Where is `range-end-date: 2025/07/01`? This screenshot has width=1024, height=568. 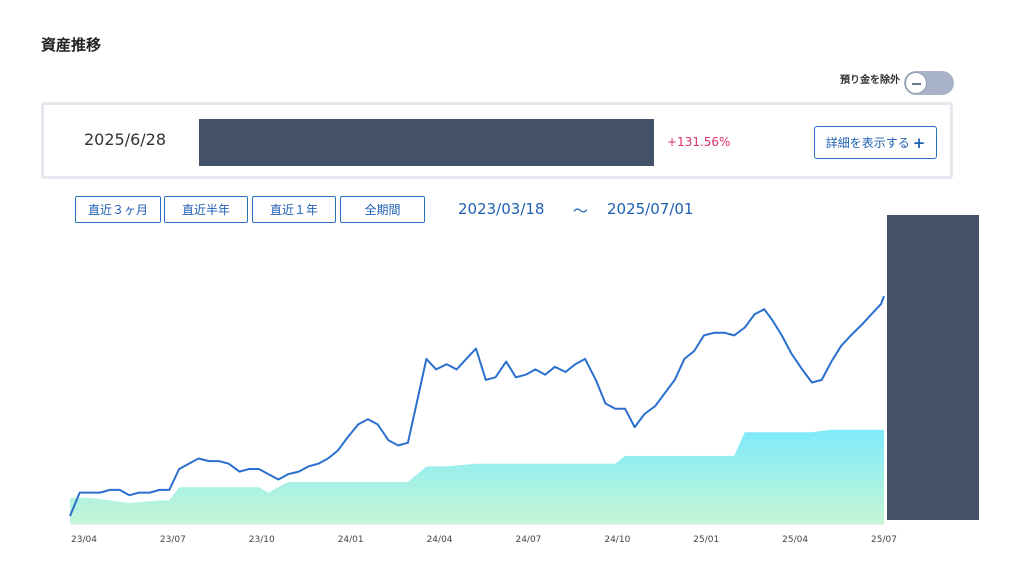
range-end-date: 2025/07/01 is located at coordinates (650, 209).